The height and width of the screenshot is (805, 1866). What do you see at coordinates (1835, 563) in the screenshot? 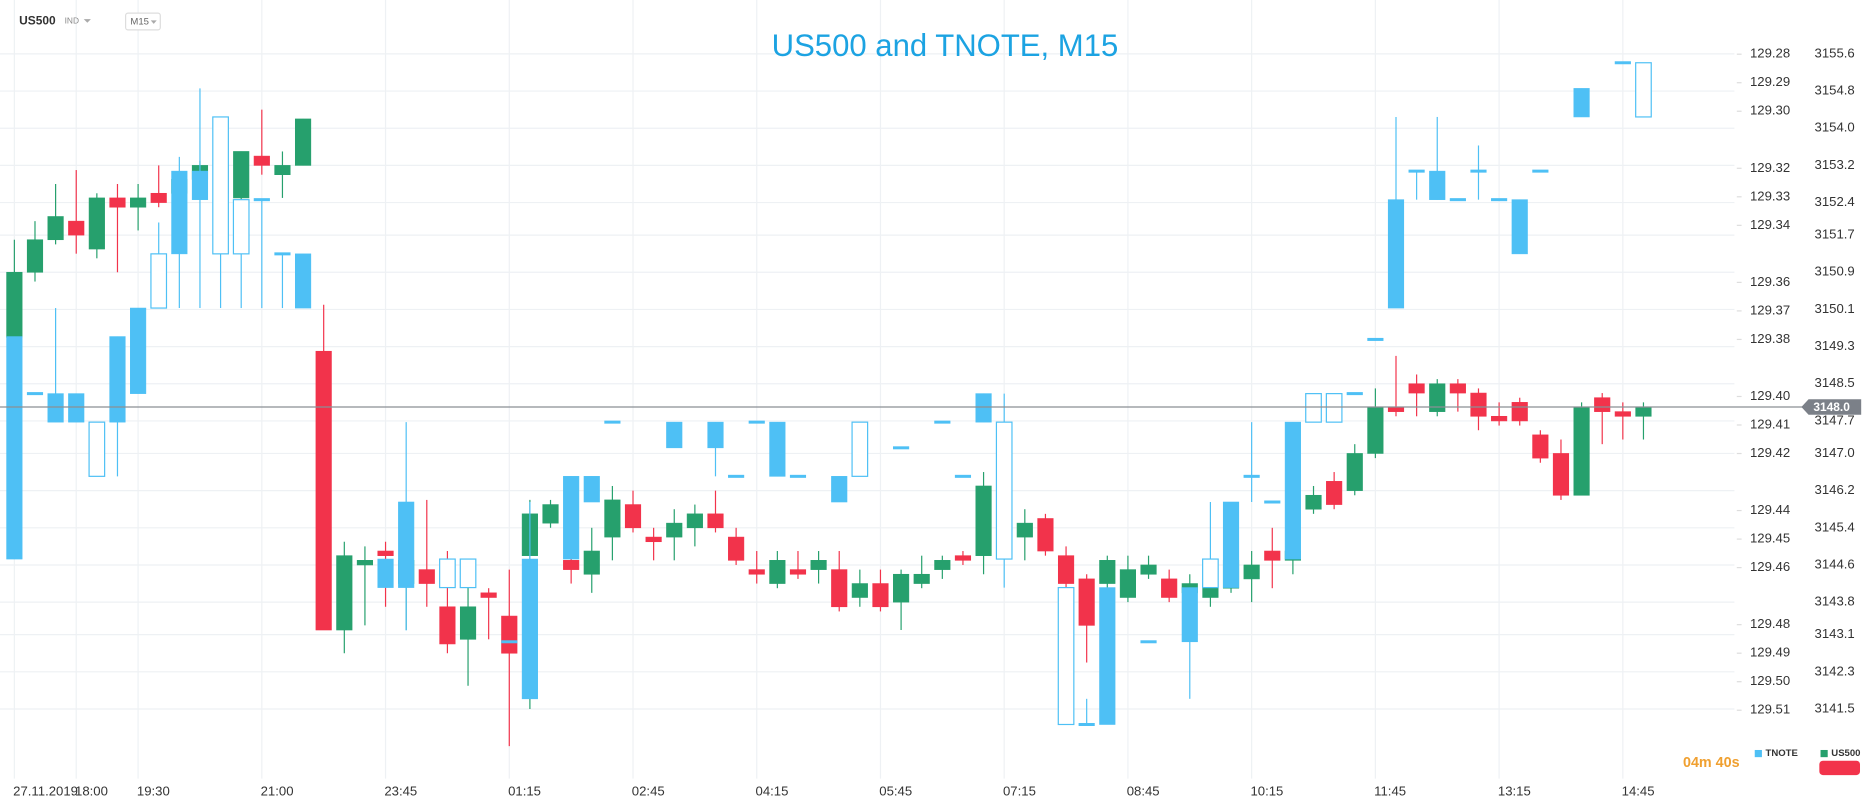
I see `y-tick-label: 3144.6` at bounding box center [1835, 563].